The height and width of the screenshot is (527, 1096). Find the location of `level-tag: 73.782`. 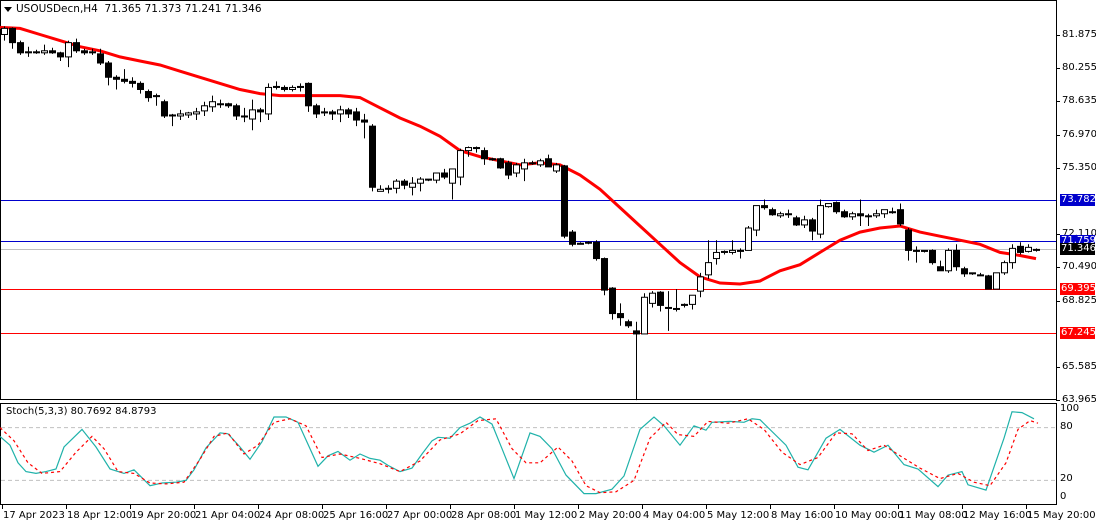

level-tag: 73.782 is located at coordinates (1078, 200).